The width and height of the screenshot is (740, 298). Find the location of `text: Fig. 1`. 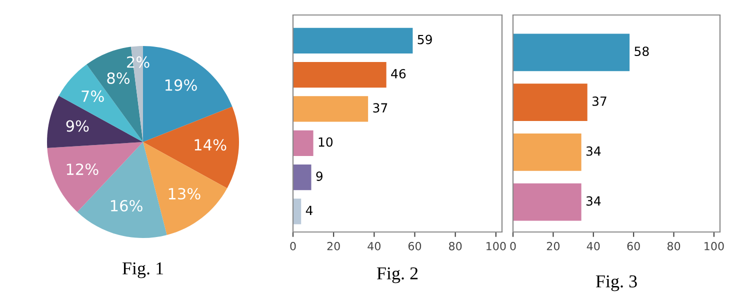

text: Fig. 1 is located at coordinates (142, 270).